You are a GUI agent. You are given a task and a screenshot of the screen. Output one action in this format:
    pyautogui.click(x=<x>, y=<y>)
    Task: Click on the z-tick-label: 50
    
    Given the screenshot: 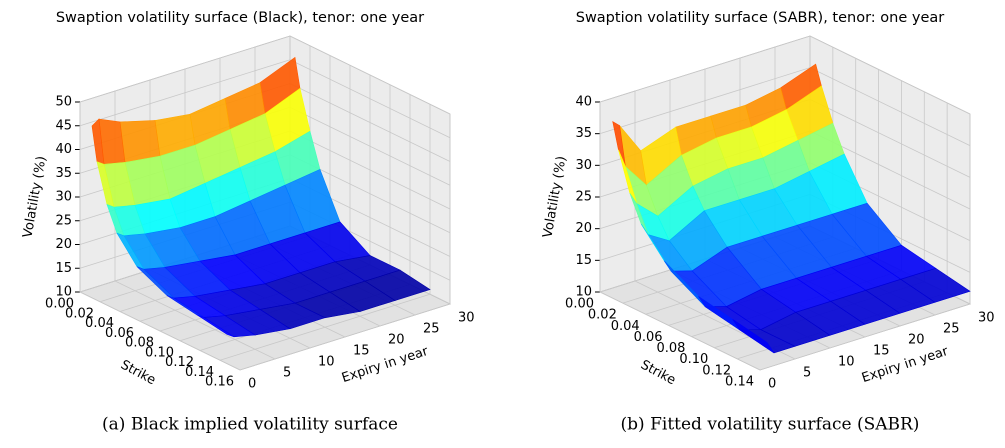 What is the action you would take?
    pyautogui.click(x=63, y=102)
    